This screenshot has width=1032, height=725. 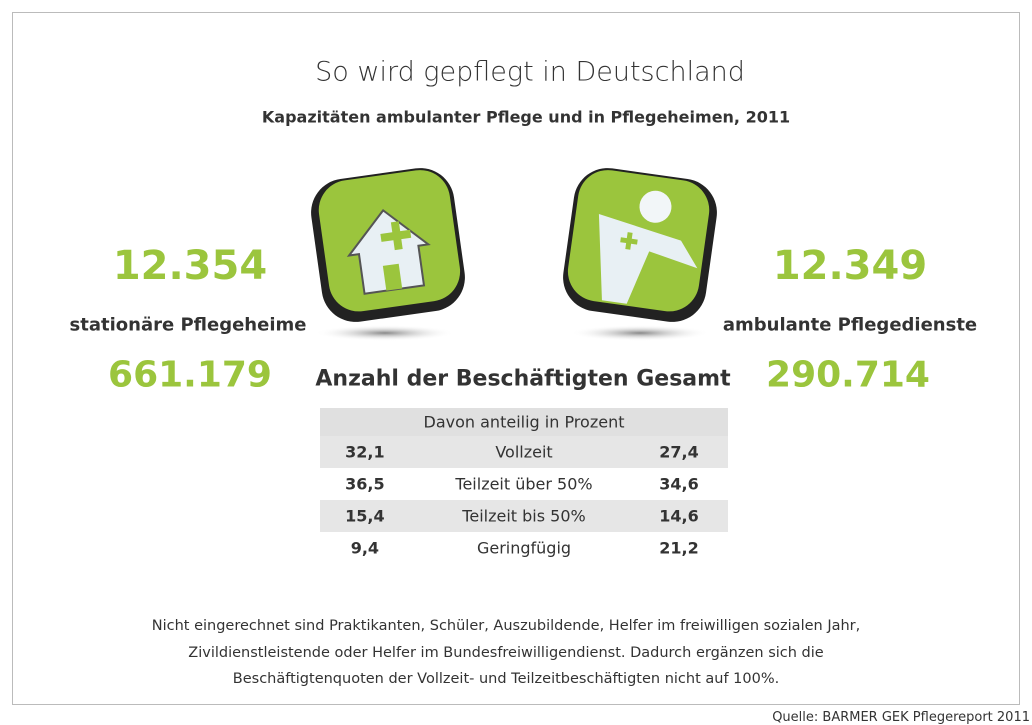 What do you see at coordinates (848, 375) in the screenshot?
I see `right-employees: 290.714` at bounding box center [848, 375].